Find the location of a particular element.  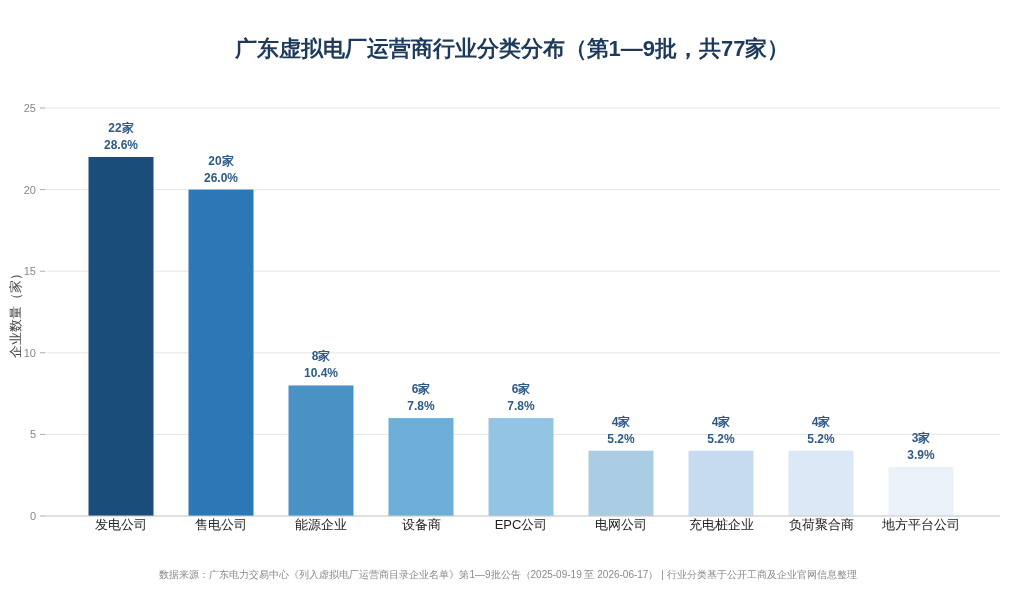

data-label: 20家 26.0% is located at coordinates (221, 169).